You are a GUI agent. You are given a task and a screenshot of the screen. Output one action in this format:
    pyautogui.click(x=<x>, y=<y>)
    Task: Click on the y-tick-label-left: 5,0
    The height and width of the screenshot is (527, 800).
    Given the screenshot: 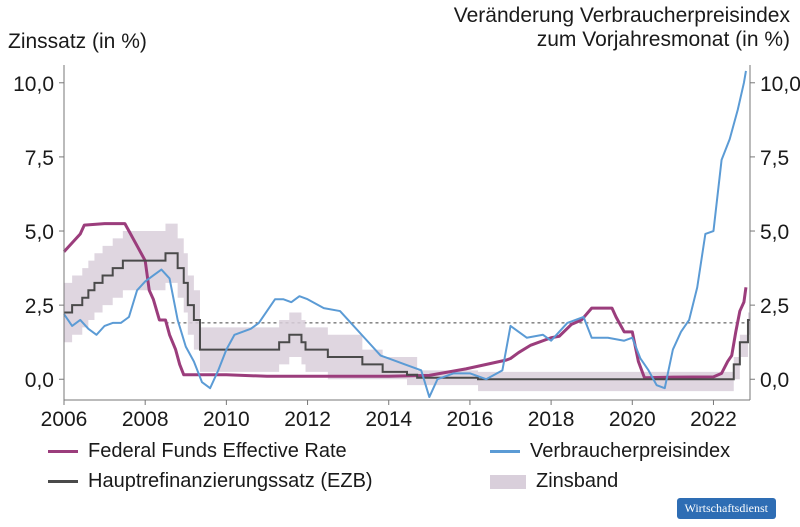 What is the action you would take?
    pyautogui.click(x=39, y=232)
    